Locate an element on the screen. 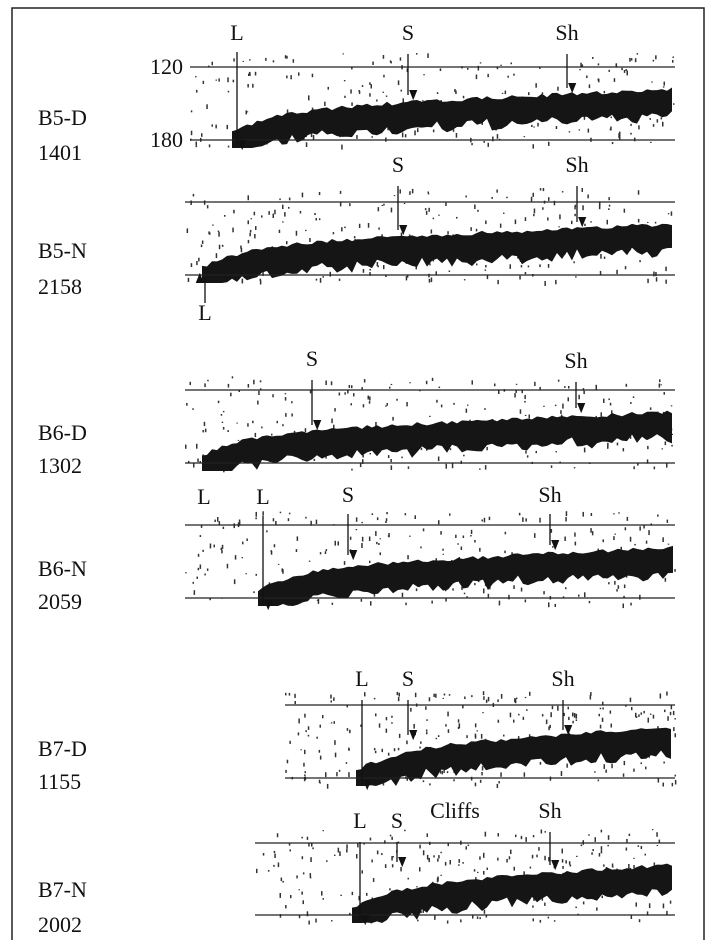  echo-band is located at coordinates (513, 756).